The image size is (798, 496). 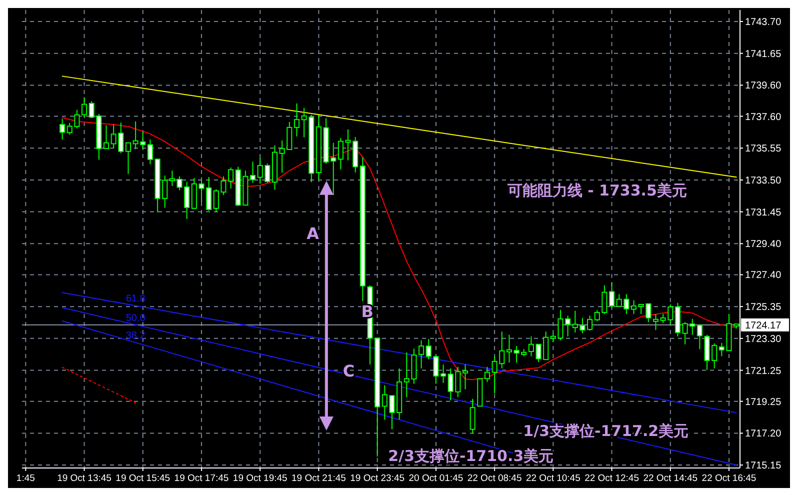 What do you see at coordinates (763, 466) in the screenshot?
I see `y-tick-label: 1715.15` at bounding box center [763, 466].